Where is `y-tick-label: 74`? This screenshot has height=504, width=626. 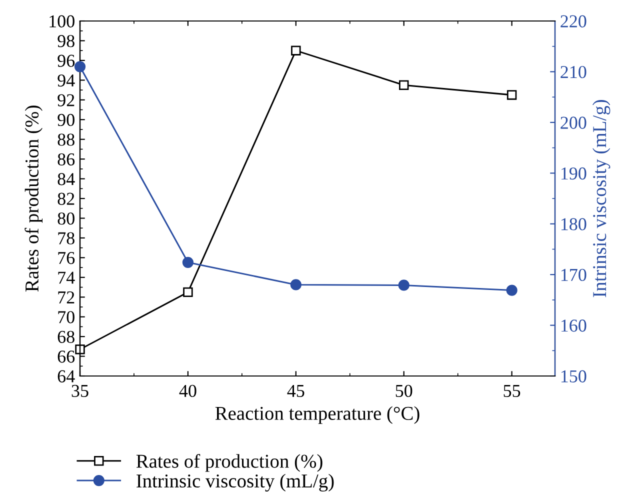 y-tick-label: 74 is located at coordinates (66, 278).